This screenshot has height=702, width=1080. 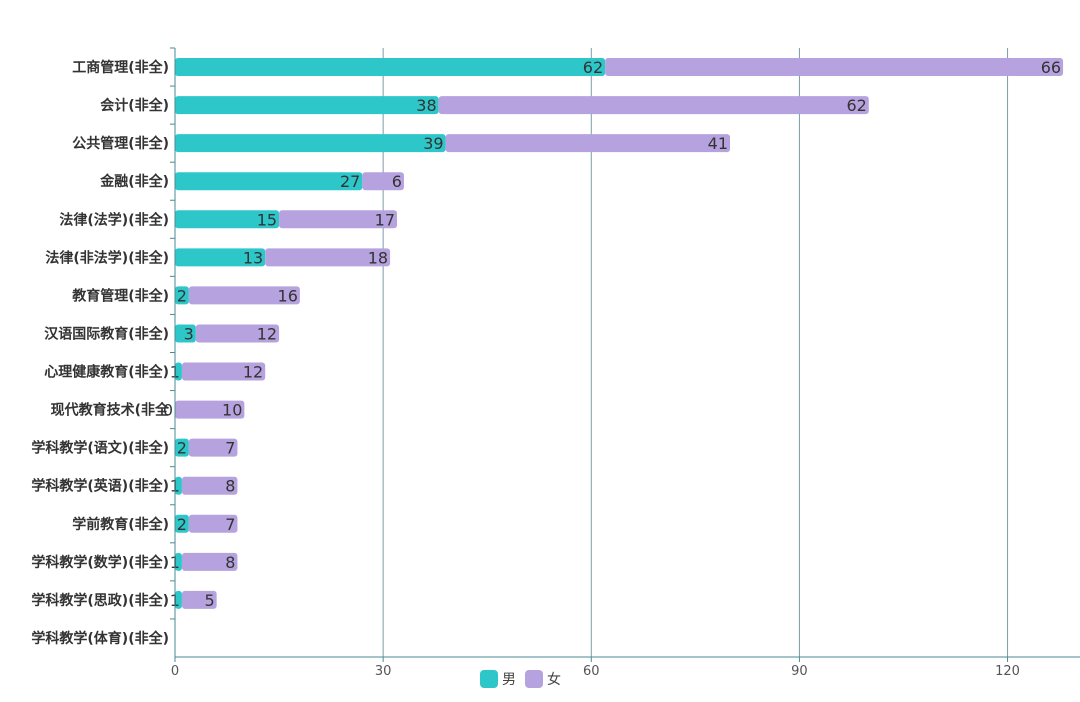 What do you see at coordinates (509, 680) in the screenshot?
I see `legend-label-male: 男` at bounding box center [509, 680].